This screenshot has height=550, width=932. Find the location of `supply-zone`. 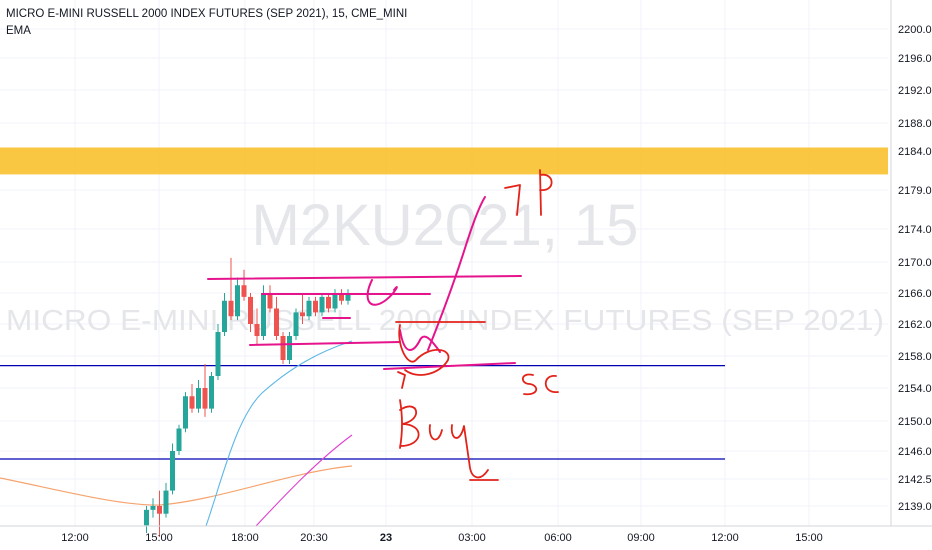

supply-zone is located at coordinates (444, 161).